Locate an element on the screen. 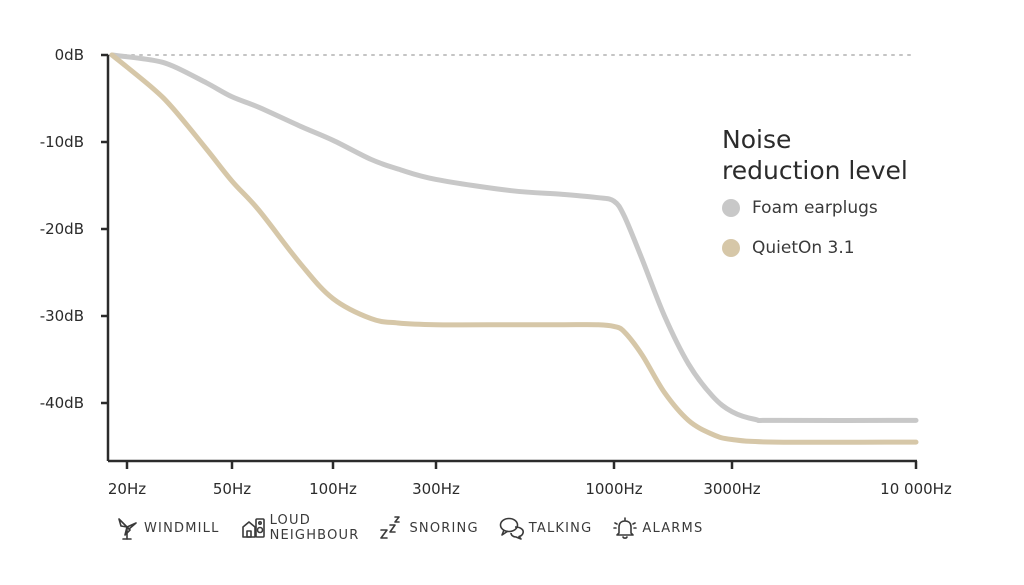 The height and width of the screenshot is (585, 1024). x-tick-label: 50Hz is located at coordinates (232, 489).